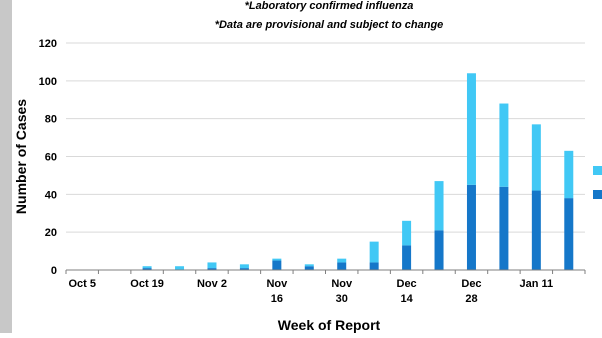 The width and height of the screenshot is (602, 338). Describe the element at coordinates (51, 120) in the screenshot. I see `y-tick-label: 80` at that location.